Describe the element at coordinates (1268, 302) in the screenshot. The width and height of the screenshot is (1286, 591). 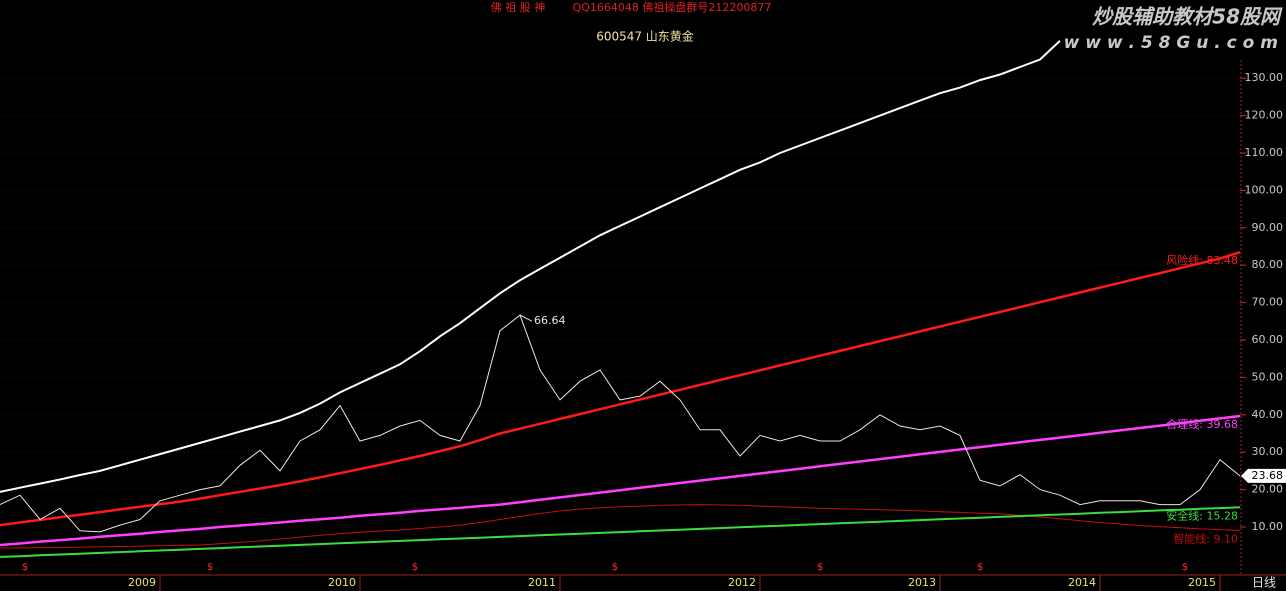
I see `y-tick-label: 70.00` at that location.